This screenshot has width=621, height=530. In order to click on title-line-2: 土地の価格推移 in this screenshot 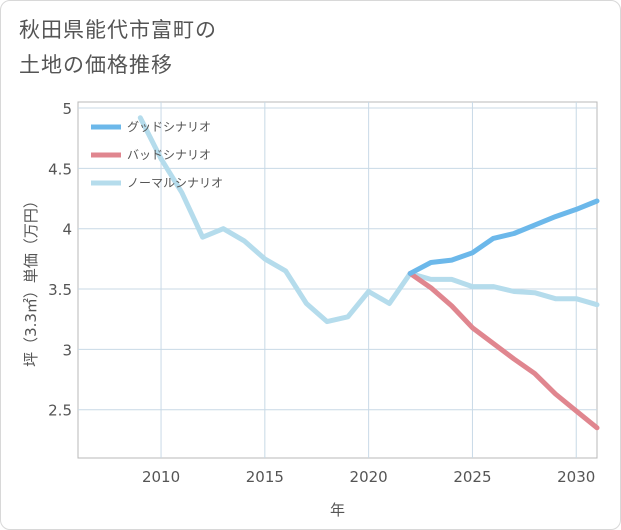, I will do `click(96, 65)`.